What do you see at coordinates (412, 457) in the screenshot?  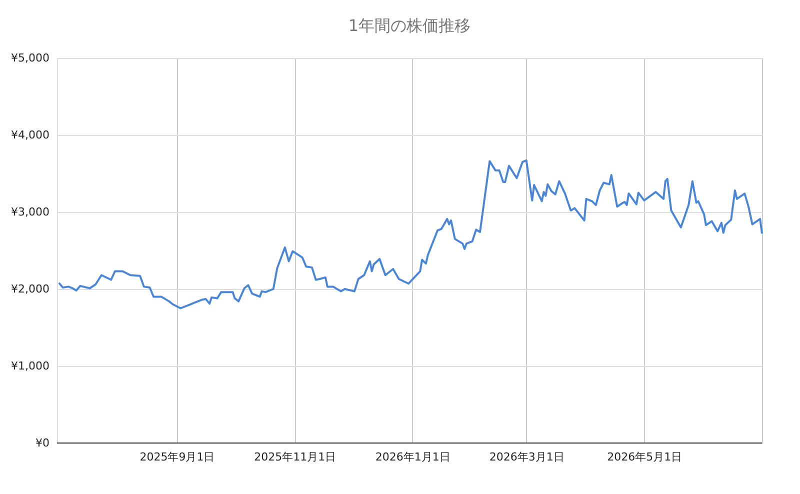 I see `x-tick-label: 2026年1月1日` at bounding box center [412, 457].